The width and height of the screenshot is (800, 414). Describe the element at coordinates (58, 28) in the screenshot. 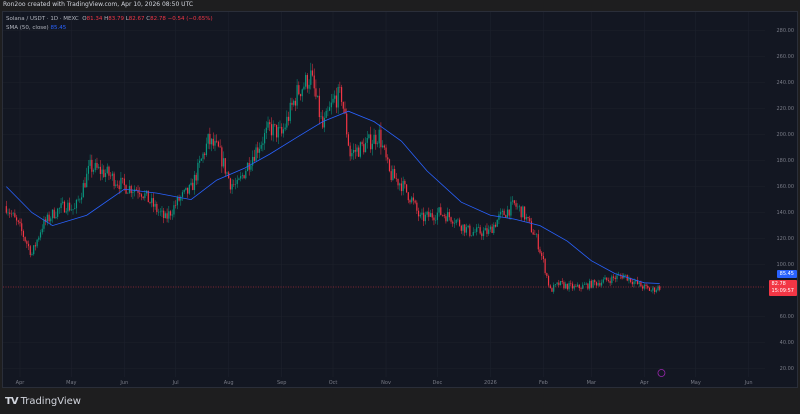

I see `sma-value: 85.45` at that location.